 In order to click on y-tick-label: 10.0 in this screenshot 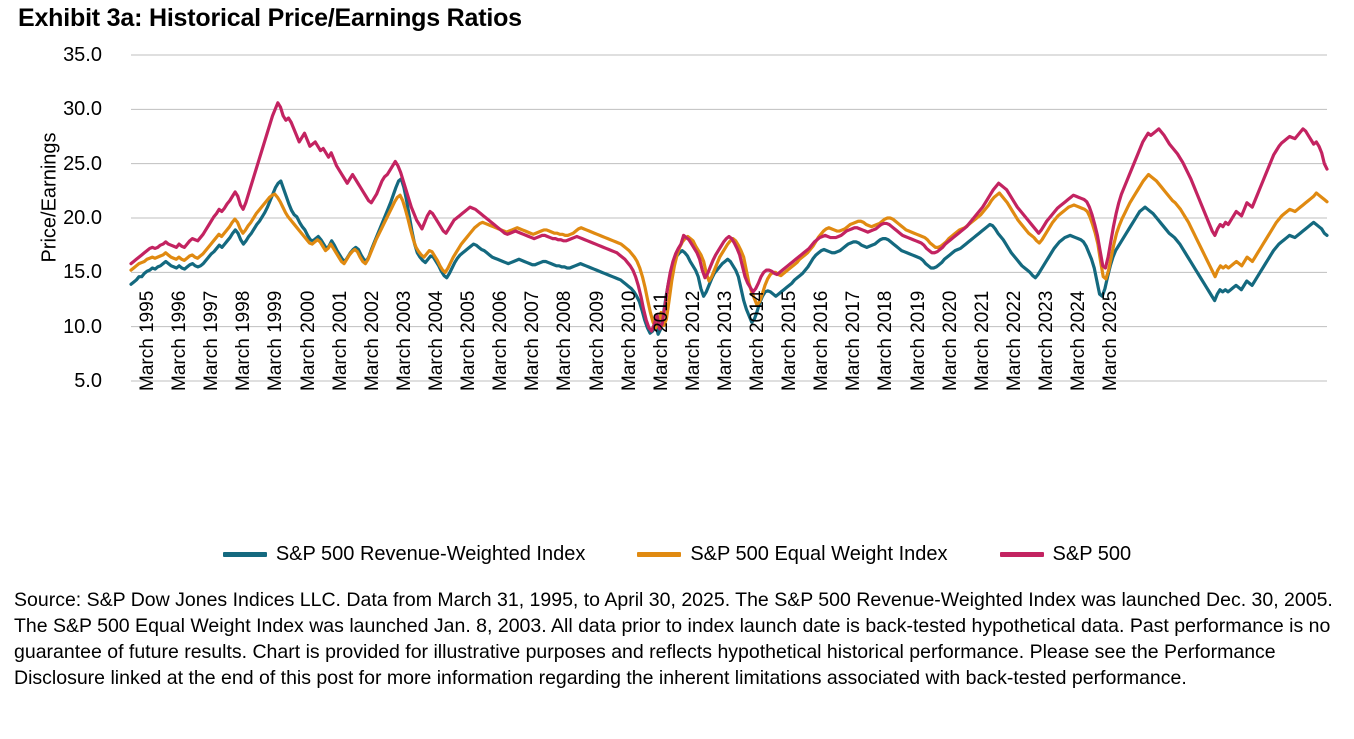, I will do `click(82, 326)`.